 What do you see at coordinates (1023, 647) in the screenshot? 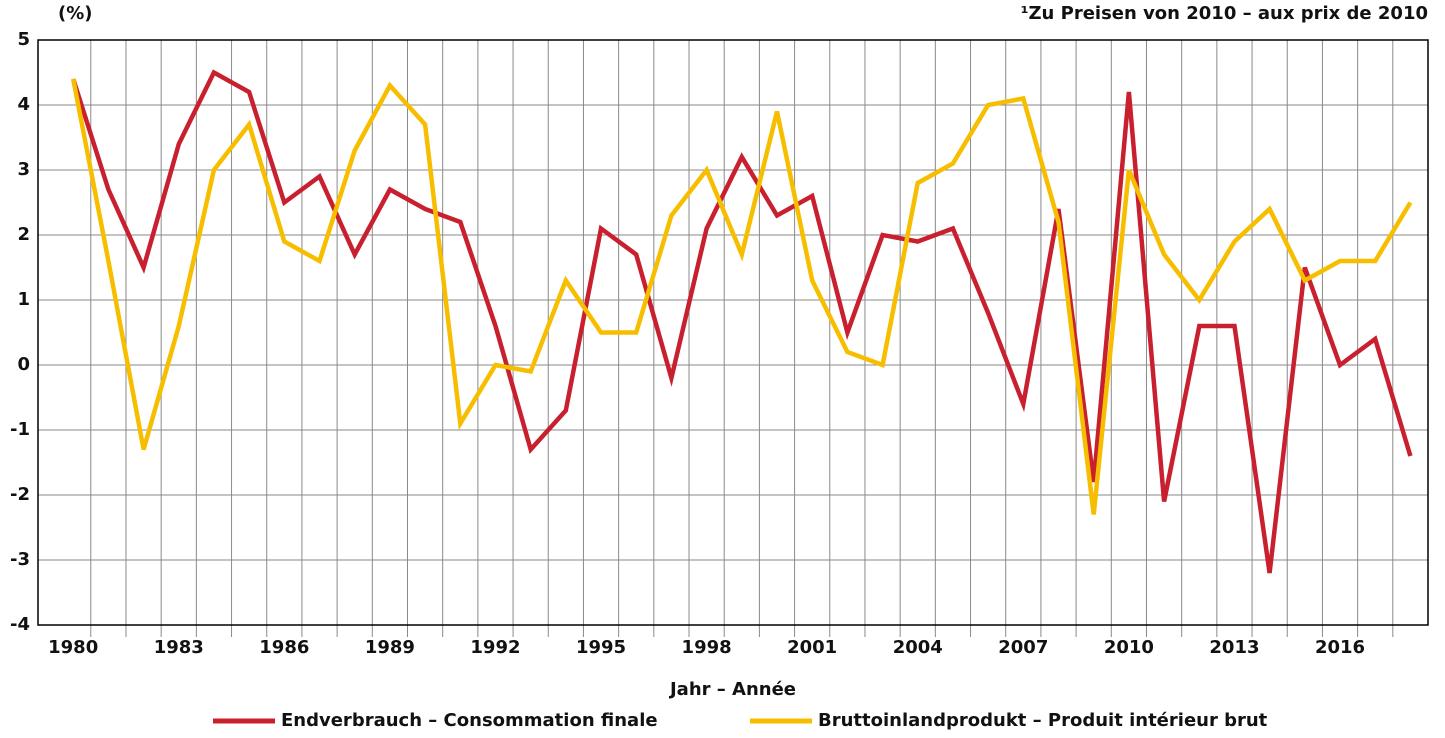
I see `x-tick-label: 2007` at bounding box center [1023, 647].